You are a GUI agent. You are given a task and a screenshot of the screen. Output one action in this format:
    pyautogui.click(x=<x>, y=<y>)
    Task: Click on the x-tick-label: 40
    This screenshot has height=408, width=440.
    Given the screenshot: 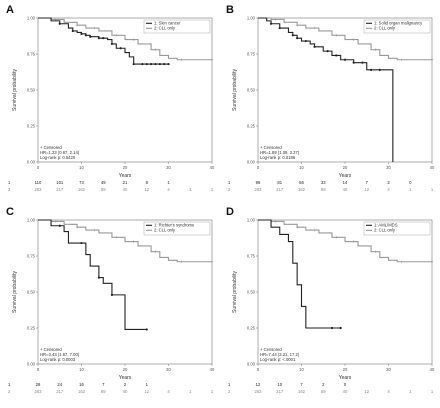 What is the action you would take?
    pyautogui.click(x=212, y=369)
    